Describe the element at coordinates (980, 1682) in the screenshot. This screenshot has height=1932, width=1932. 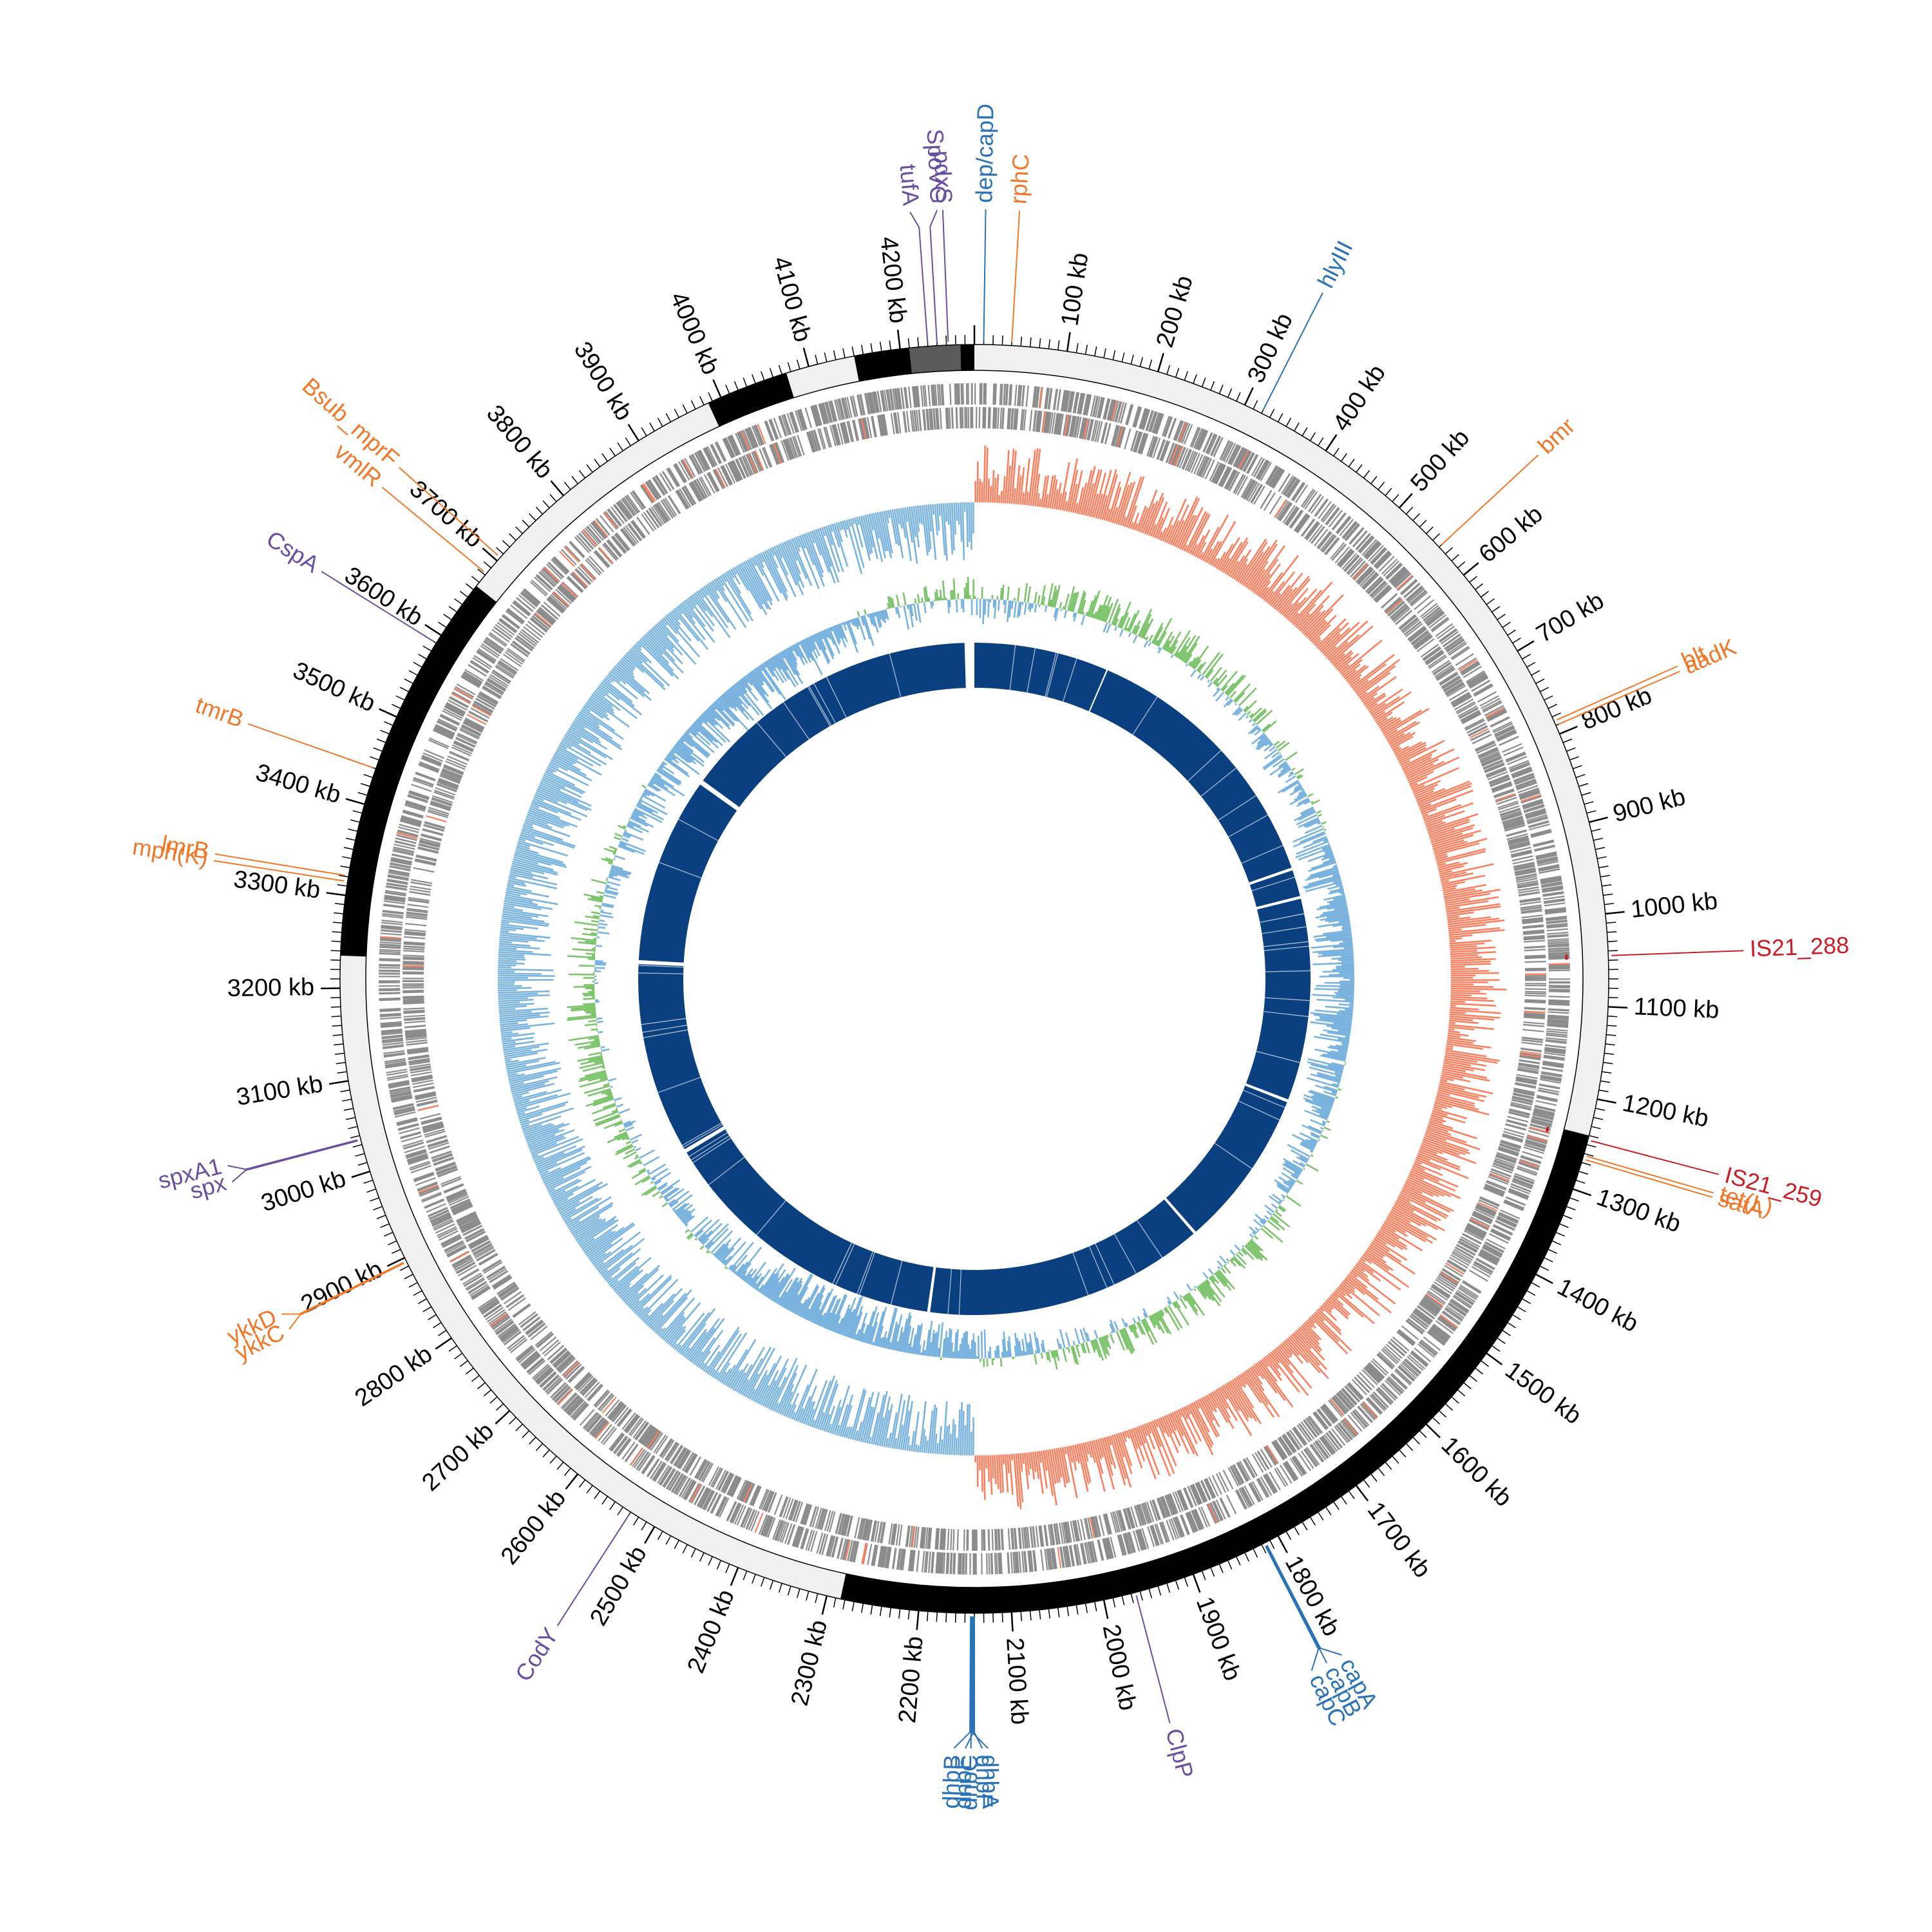
I see `label-leader-dhba` at that location.